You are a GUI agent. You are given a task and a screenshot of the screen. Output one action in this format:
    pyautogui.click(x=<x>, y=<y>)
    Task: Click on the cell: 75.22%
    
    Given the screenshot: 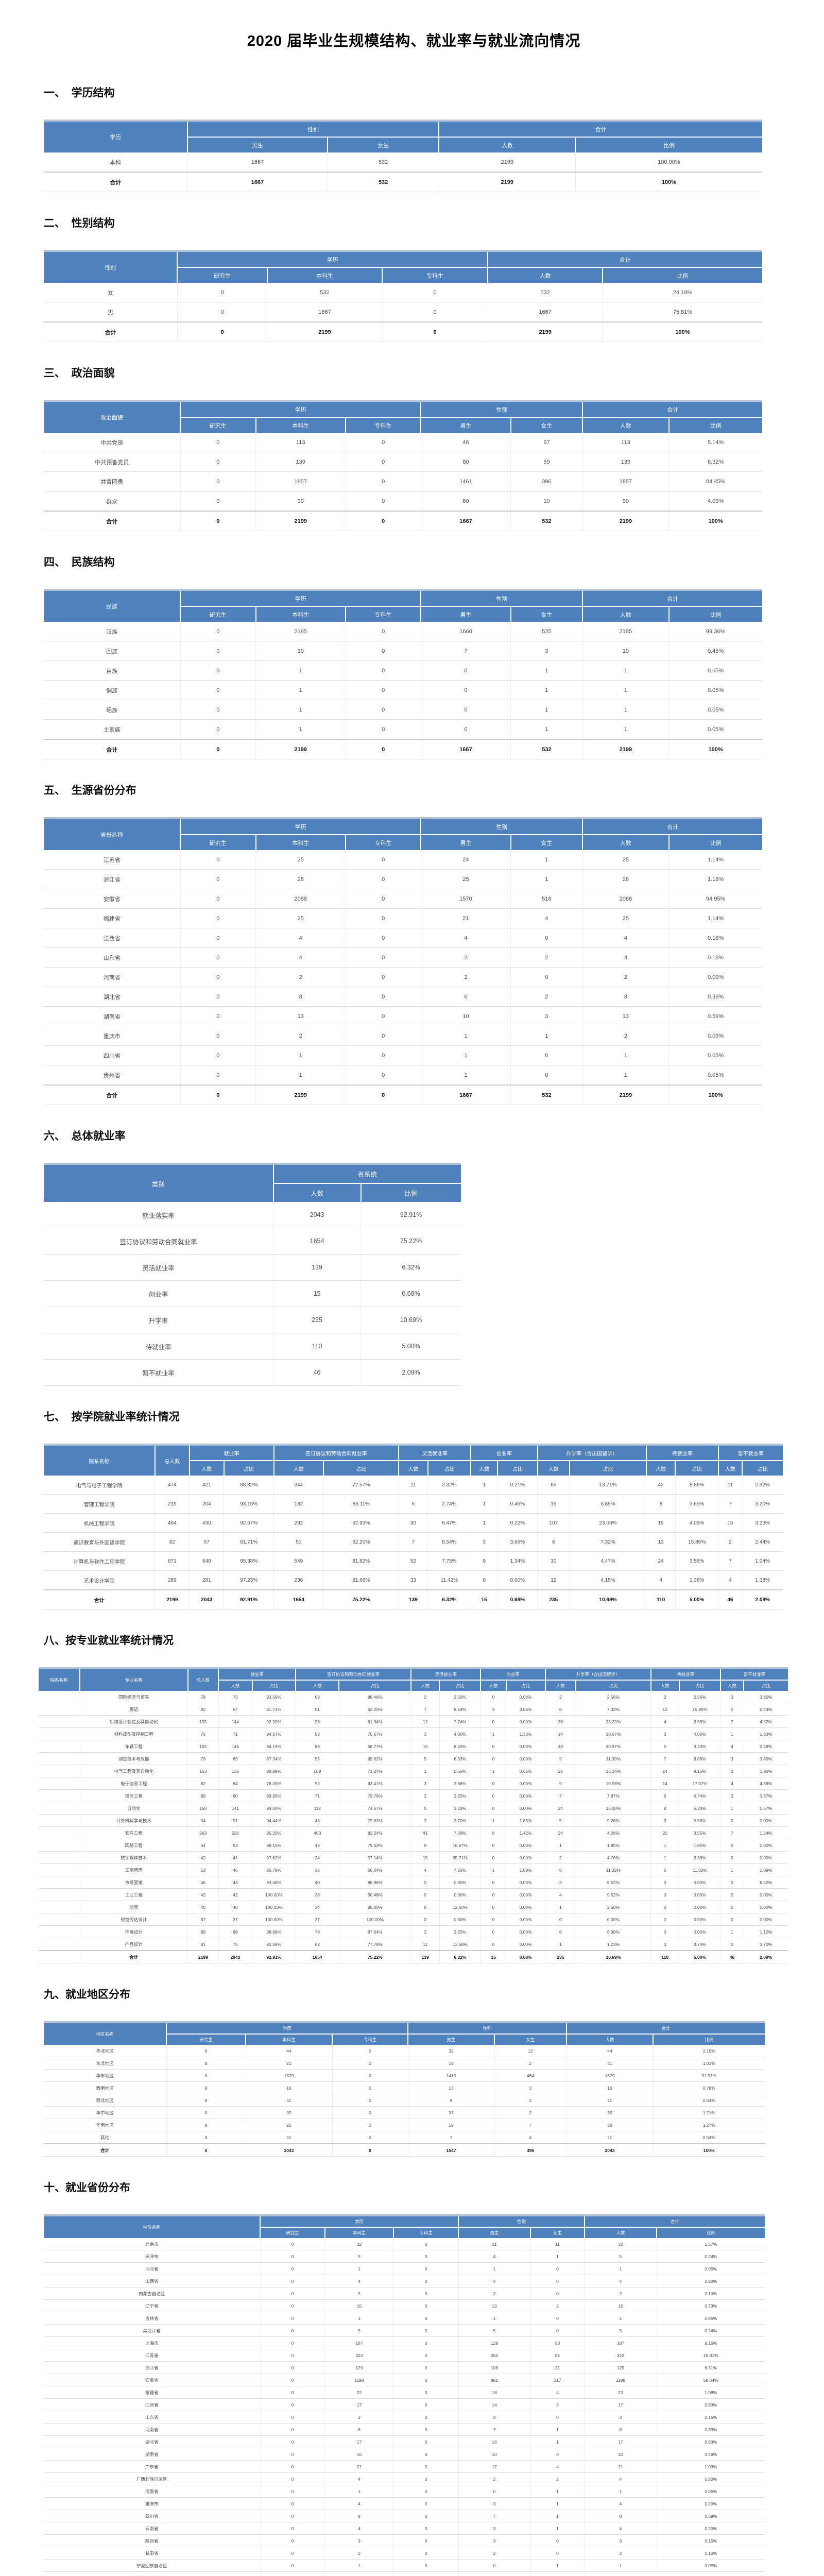 What is the action you would take?
    pyautogui.click(x=375, y=1957)
    